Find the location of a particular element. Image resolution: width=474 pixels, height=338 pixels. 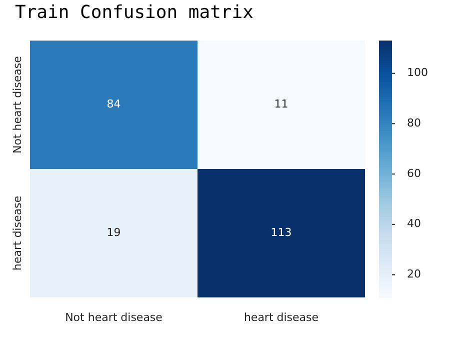

data-label: 113 is located at coordinates (281, 233).